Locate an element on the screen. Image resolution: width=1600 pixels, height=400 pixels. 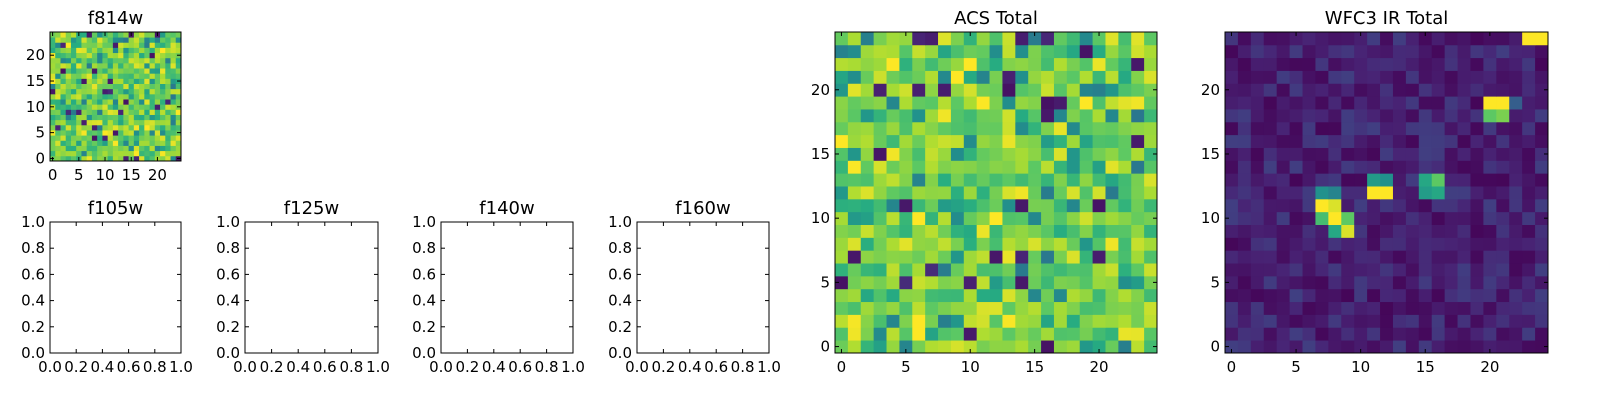
x-tick-label: 15 is located at coordinates (1034, 367).